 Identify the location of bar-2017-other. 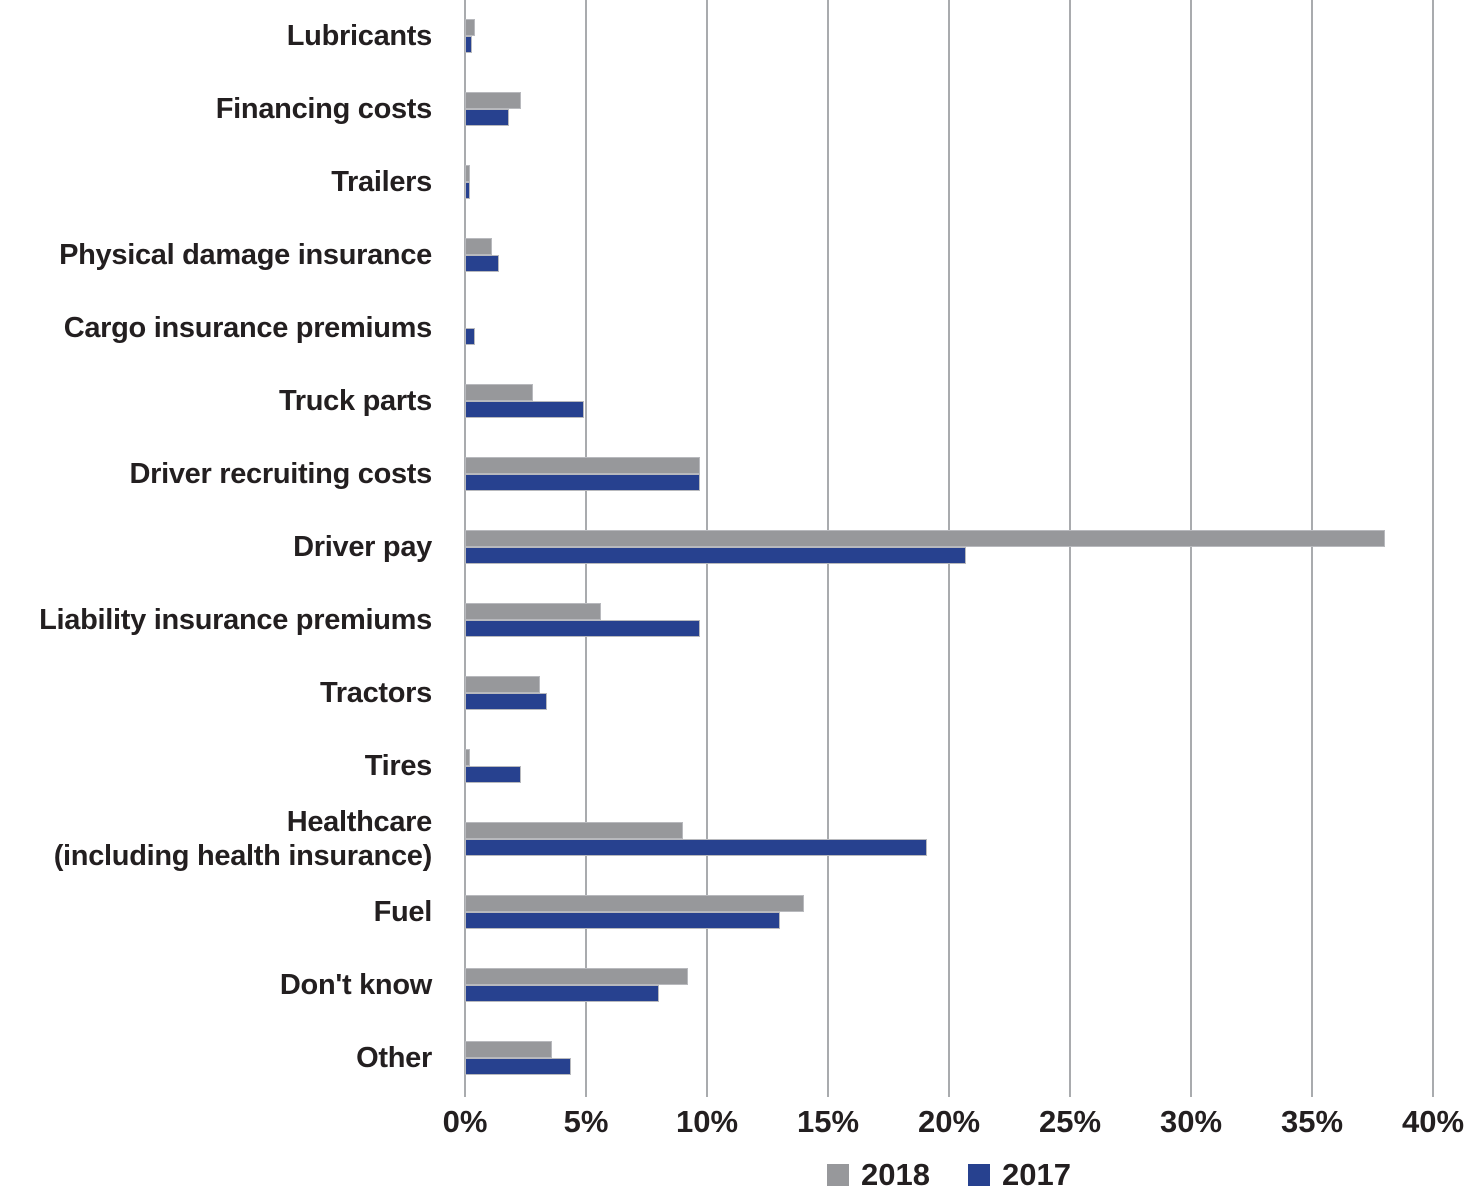
(518, 1066).